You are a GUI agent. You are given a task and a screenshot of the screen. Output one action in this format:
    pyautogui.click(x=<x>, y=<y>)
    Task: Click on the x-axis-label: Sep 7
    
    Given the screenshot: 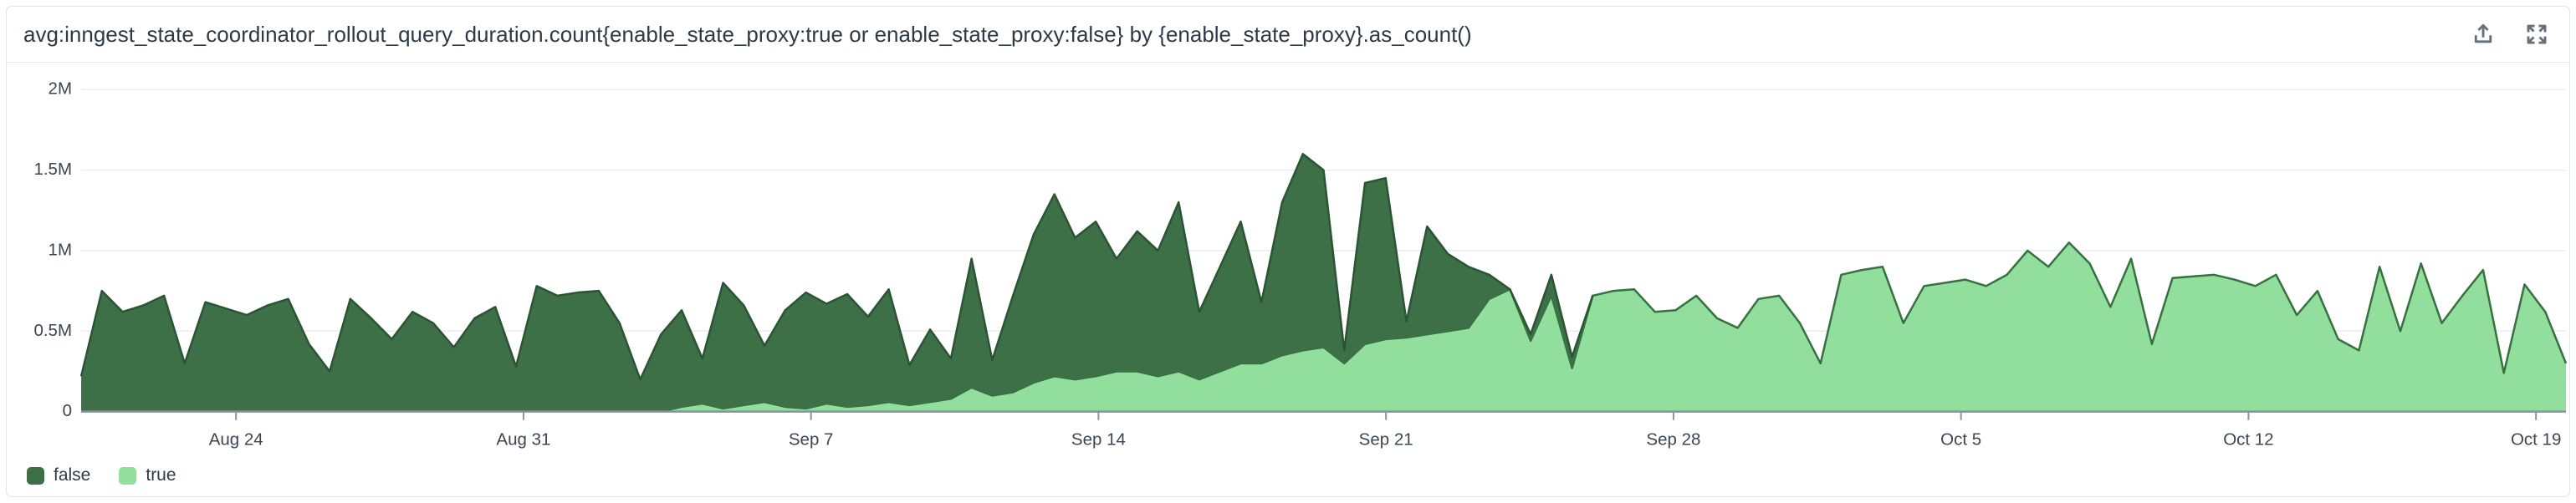 What is the action you would take?
    pyautogui.click(x=811, y=439)
    